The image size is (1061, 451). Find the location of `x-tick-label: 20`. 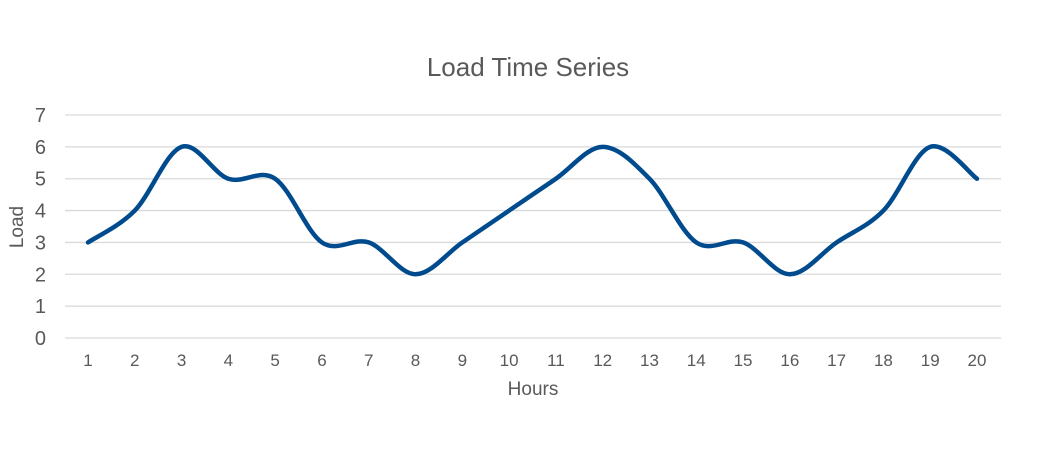

x-tick-label: 20 is located at coordinates (977, 360).